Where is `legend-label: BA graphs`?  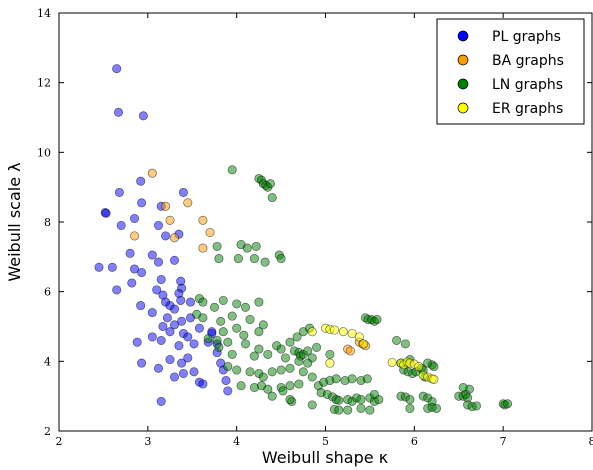
legend-label: BA graphs is located at coordinates (528, 61).